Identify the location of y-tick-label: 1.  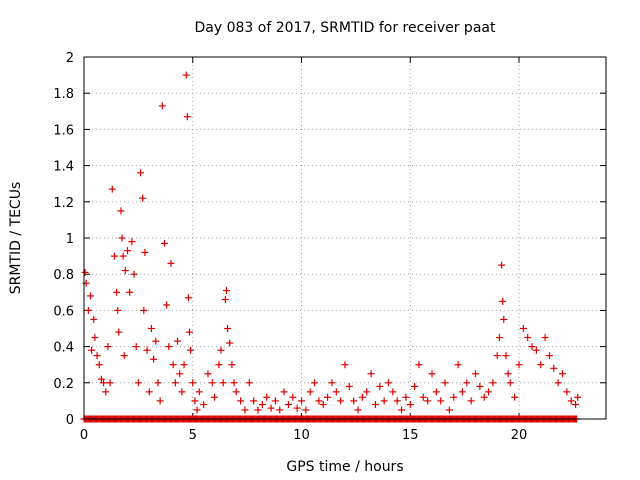
(70, 239).